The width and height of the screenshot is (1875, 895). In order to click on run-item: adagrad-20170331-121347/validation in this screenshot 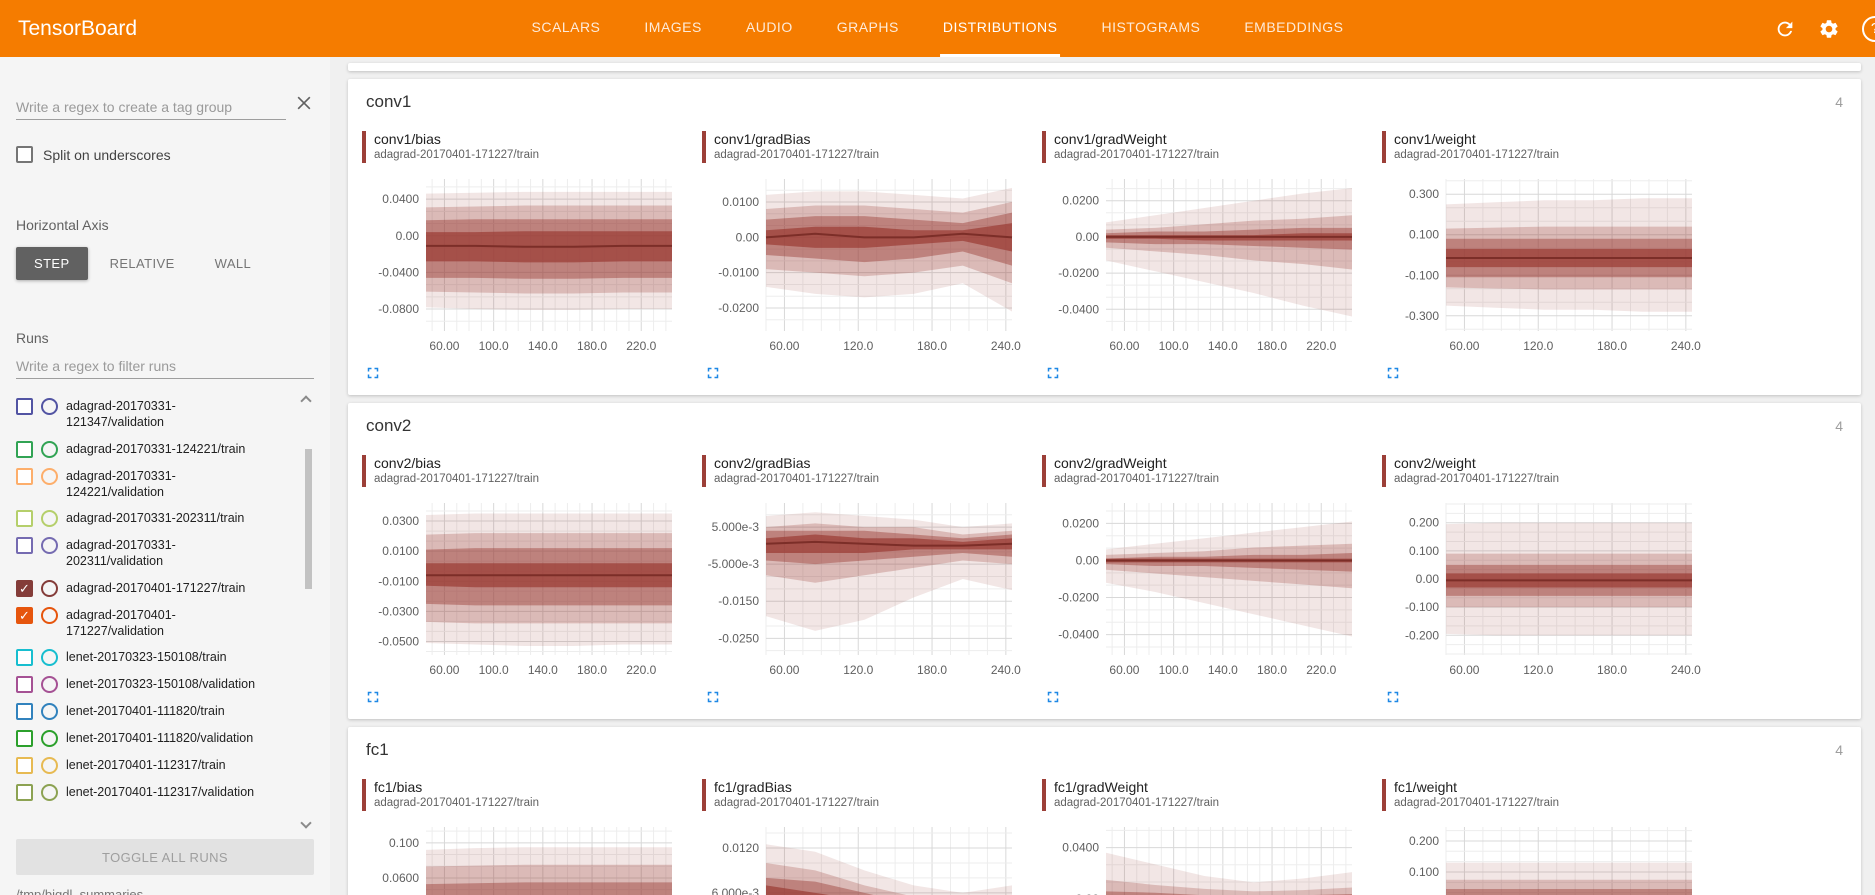, I will do `click(155, 414)`.